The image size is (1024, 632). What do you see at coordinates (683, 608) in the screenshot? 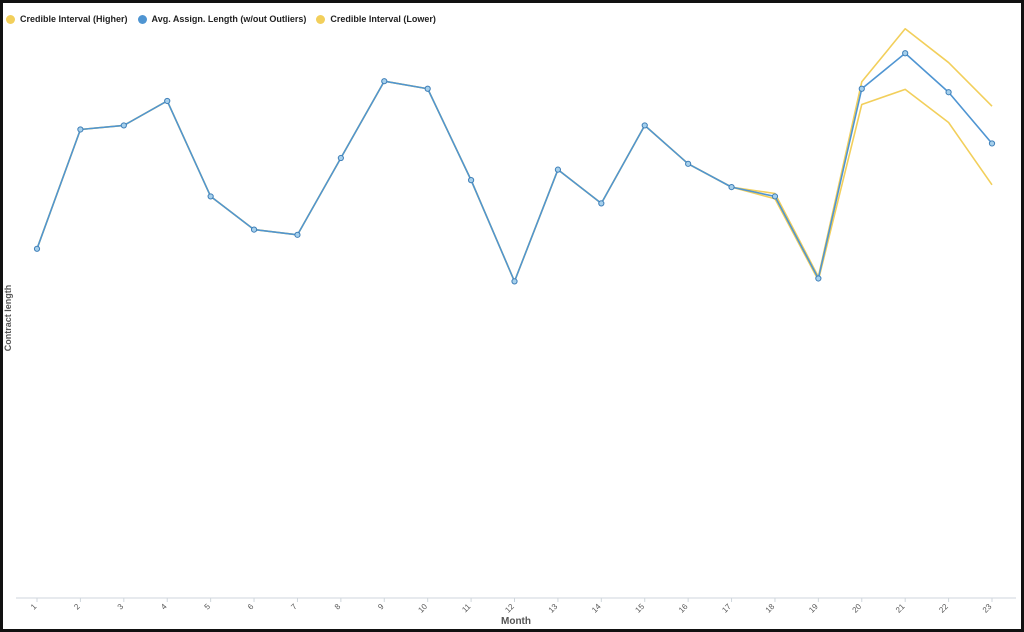
I see `x-tick-label: 16` at bounding box center [683, 608].